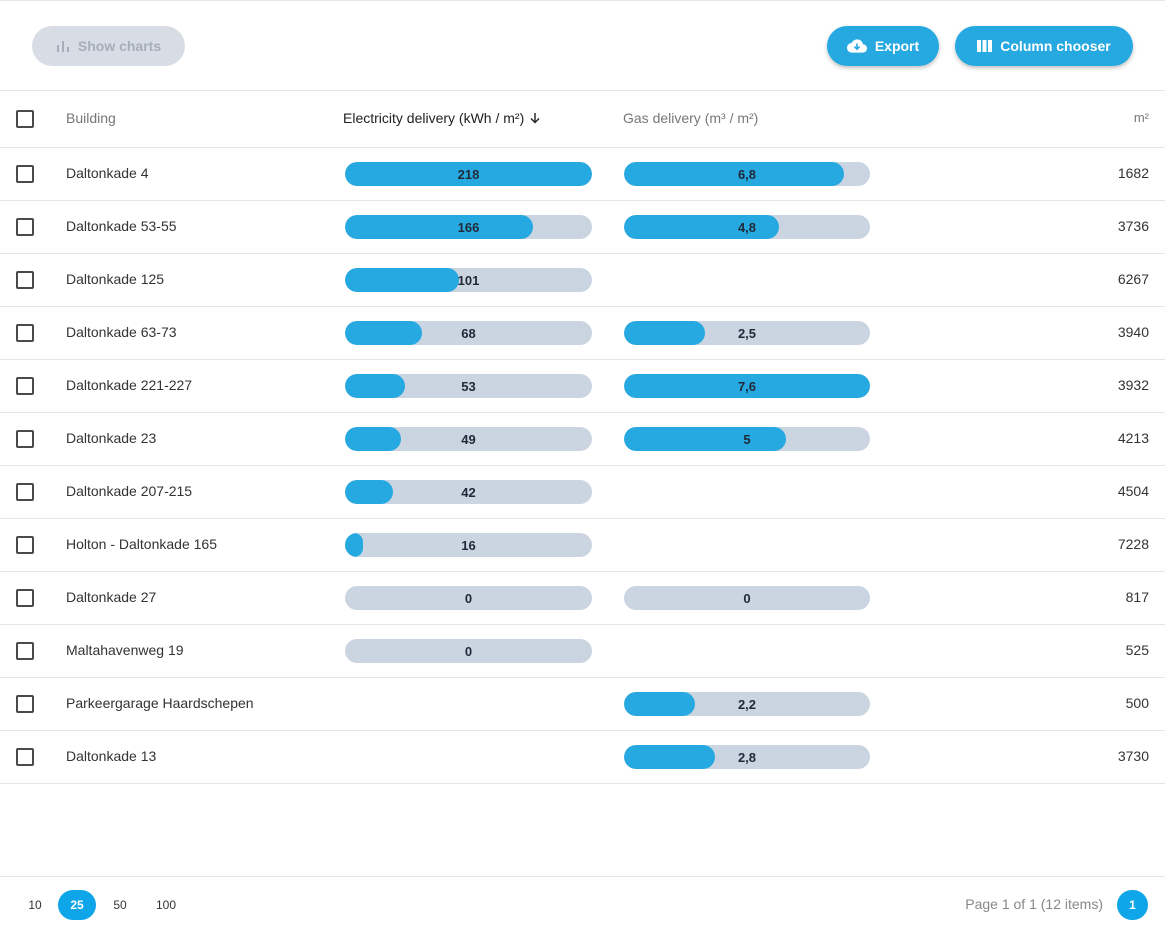  I want to click on table-row: Daltonkade 27 0 0 817, so click(582, 598).